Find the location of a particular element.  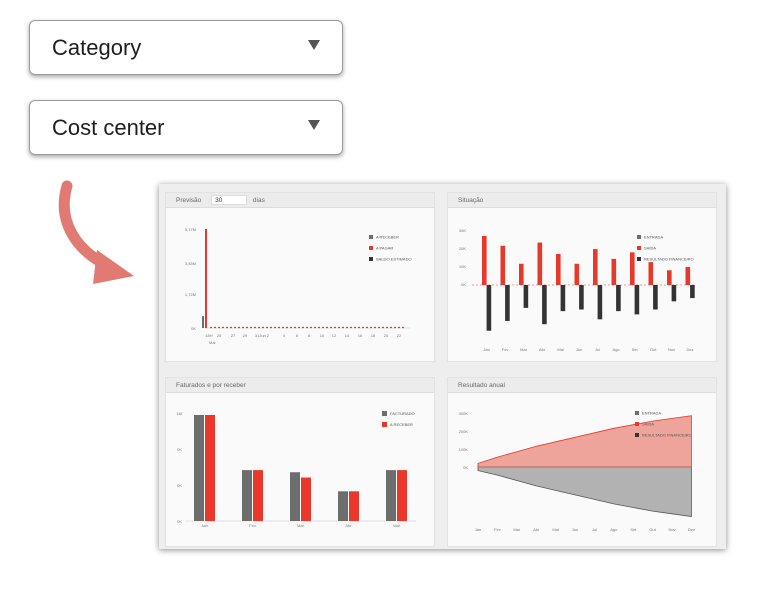

legend-label: ENTRADA is located at coordinates (651, 413).